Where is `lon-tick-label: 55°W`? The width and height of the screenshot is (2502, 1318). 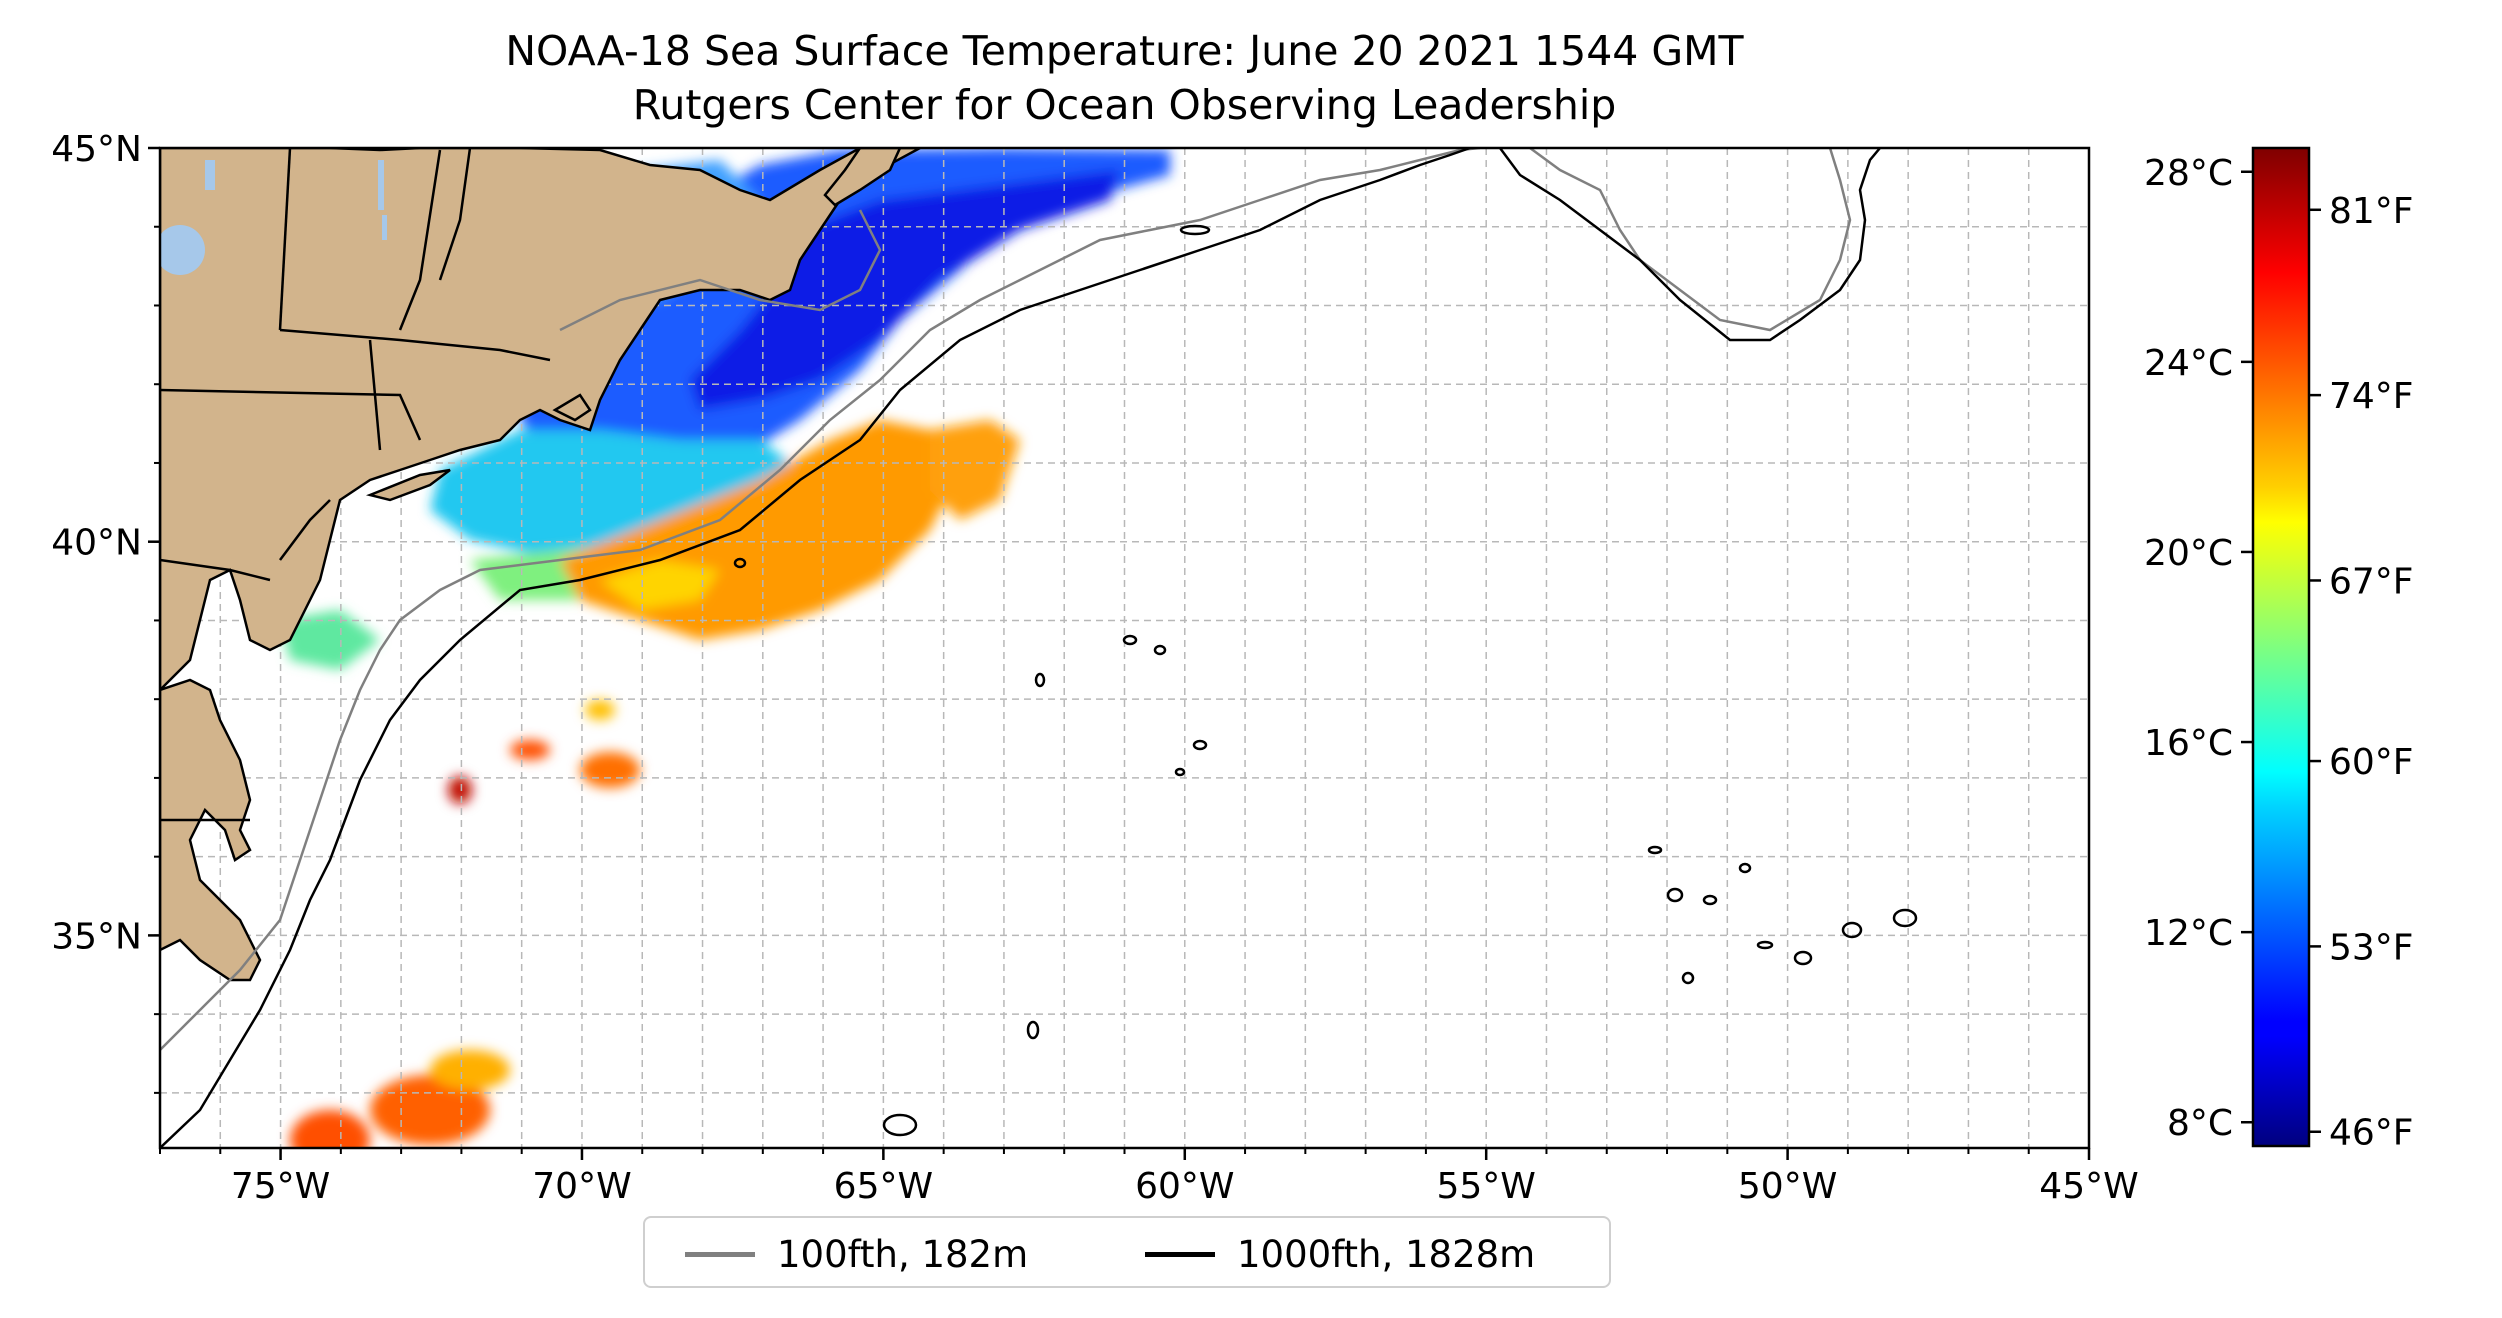 lon-tick-label: 55°W is located at coordinates (1485, 1186).